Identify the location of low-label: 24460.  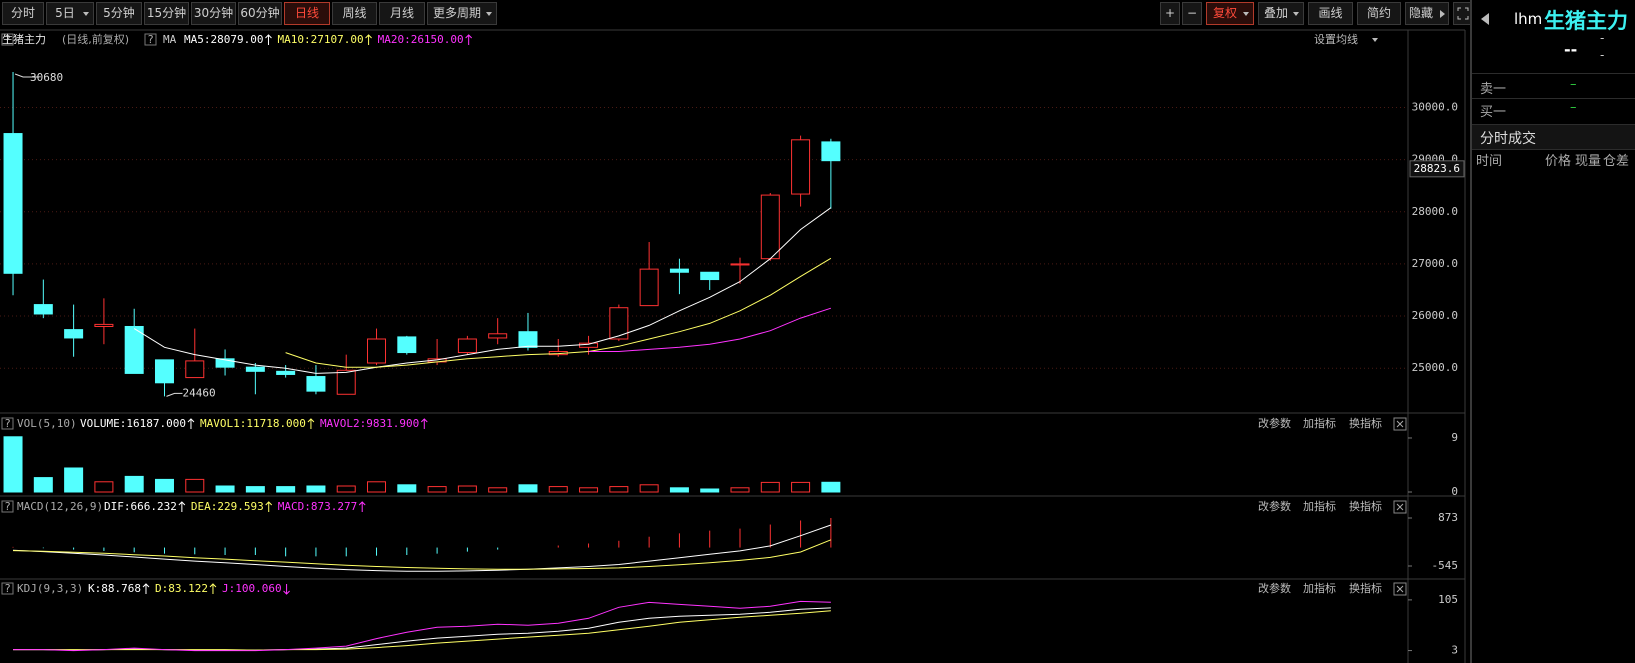
(198, 392).